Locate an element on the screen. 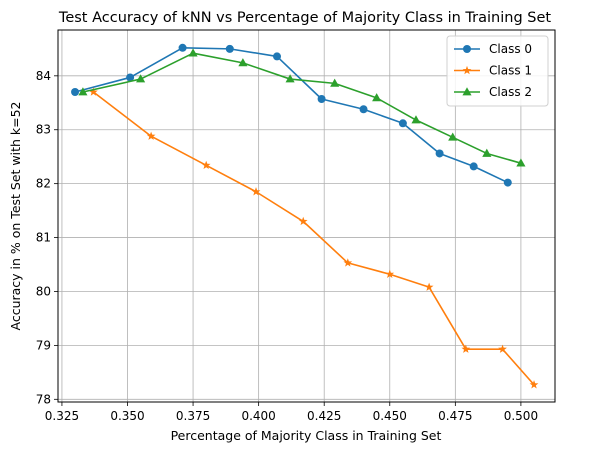  legend-item-class-1: Class 1 is located at coordinates (493, 71).